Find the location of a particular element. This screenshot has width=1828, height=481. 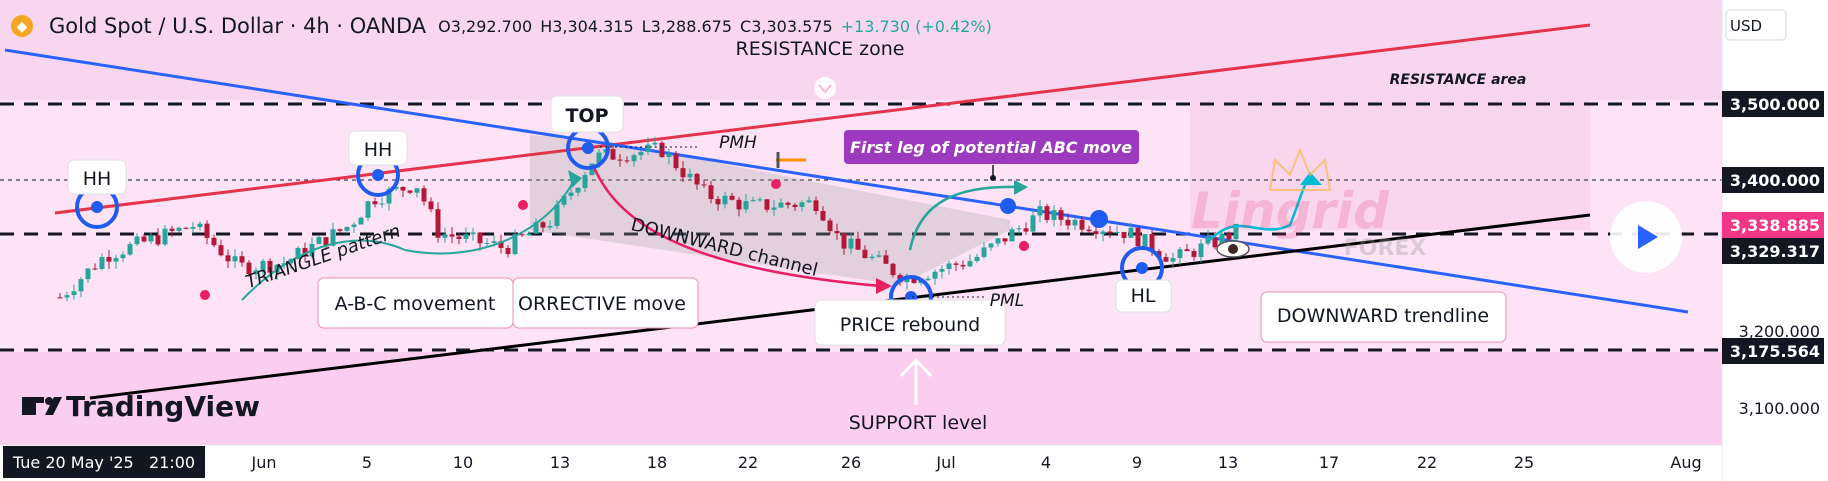

resistance-arrow-icon is located at coordinates (825, 88).